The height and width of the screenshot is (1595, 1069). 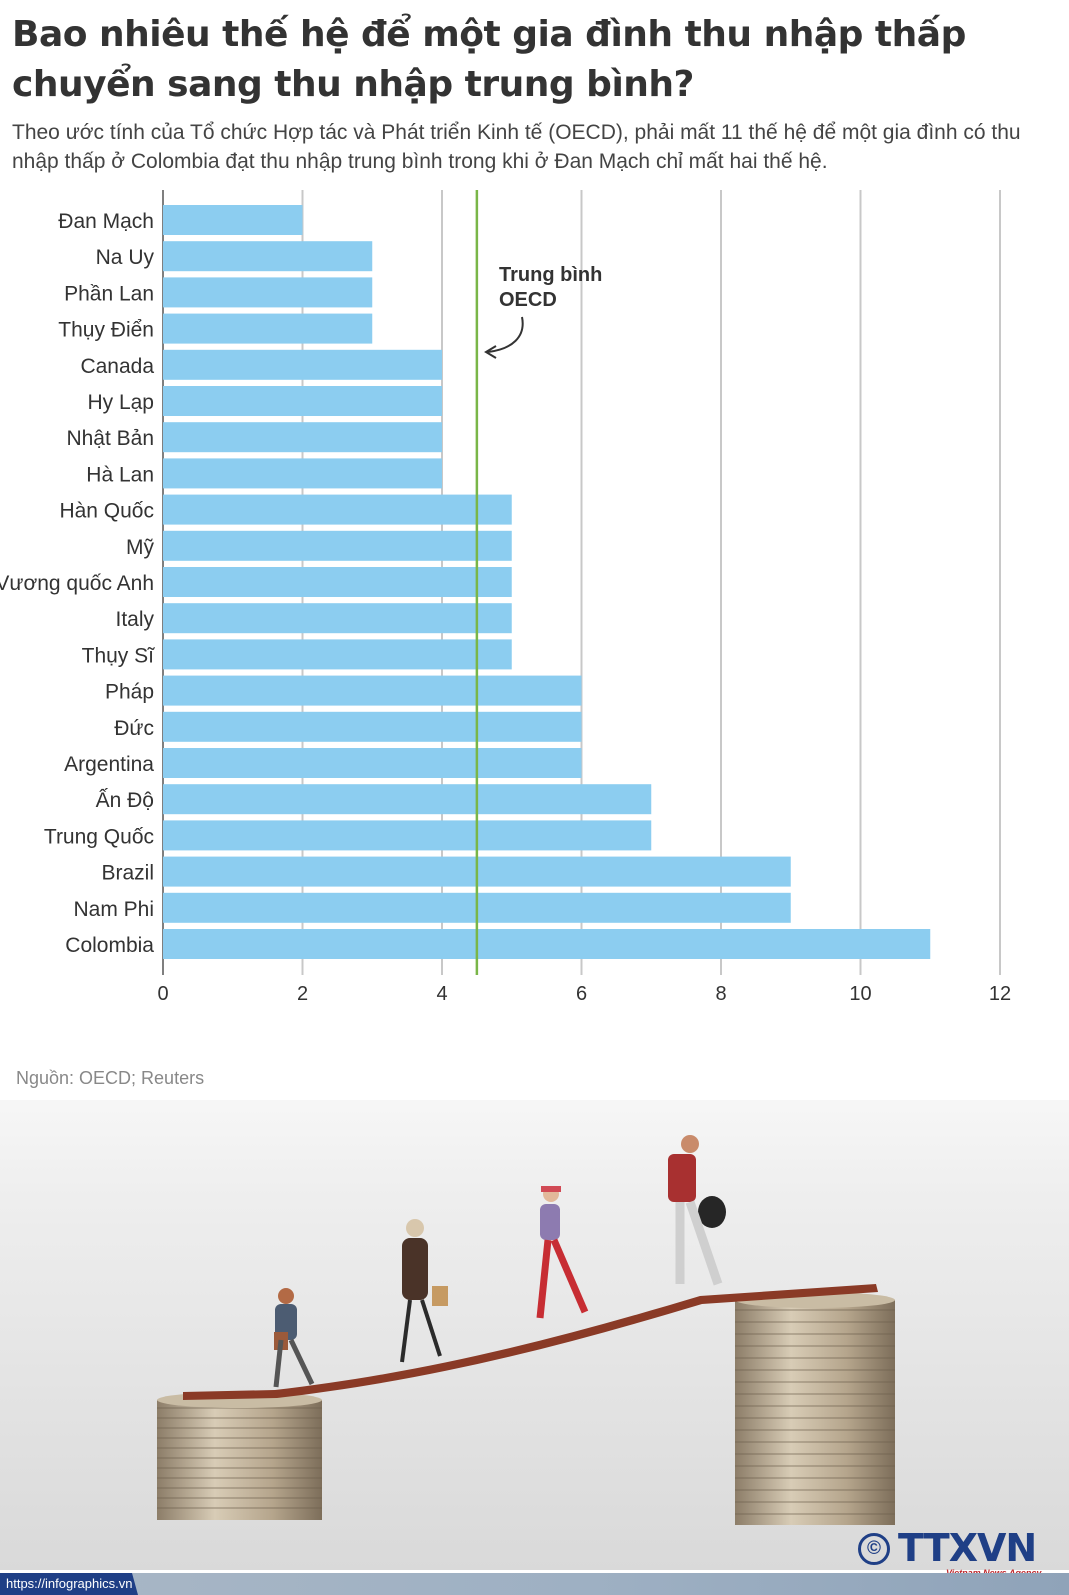 I want to click on copyright-icon: ©, so click(x=874, y=1549).